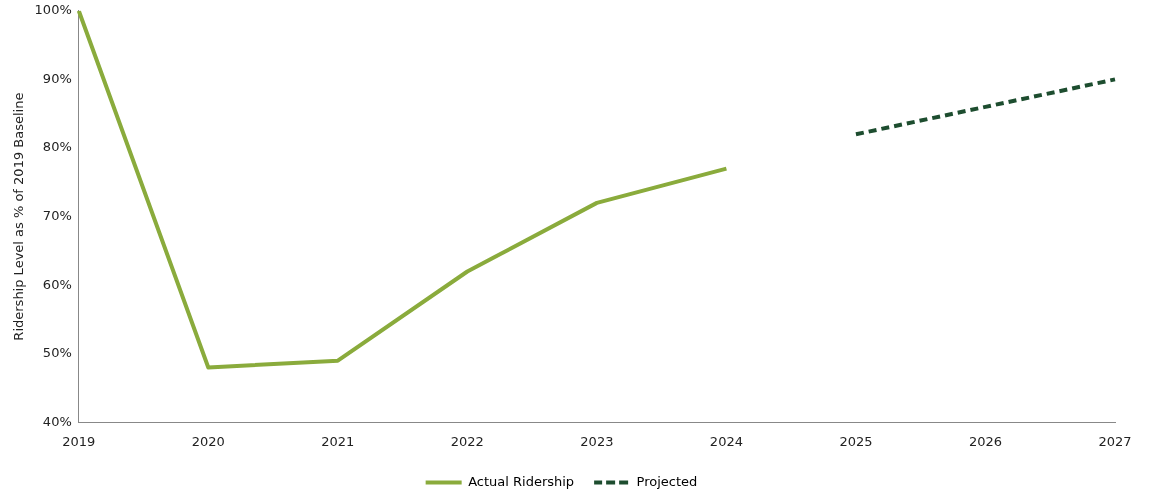 Image resolution: width=1155 pixels, height=499 pixels. What do you see at coordinates (208, 441) in the screenshot?
I see `x-tick-label: 2020` at bounding box center [208, 441].